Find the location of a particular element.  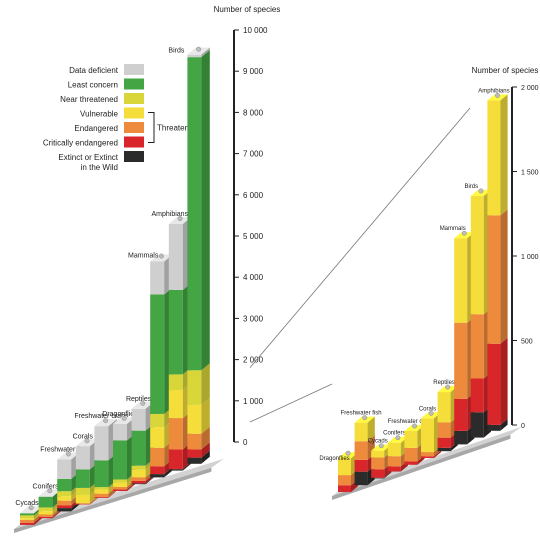

legend-label-dd: Data deficient is located at coordinates (94, 70).